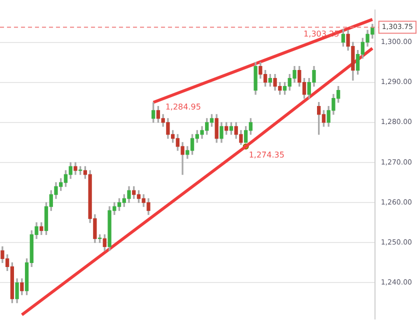  Describe the element at coordinates (266, 155) in the screenshot. I see `annotation: 1,274.35` at that location.